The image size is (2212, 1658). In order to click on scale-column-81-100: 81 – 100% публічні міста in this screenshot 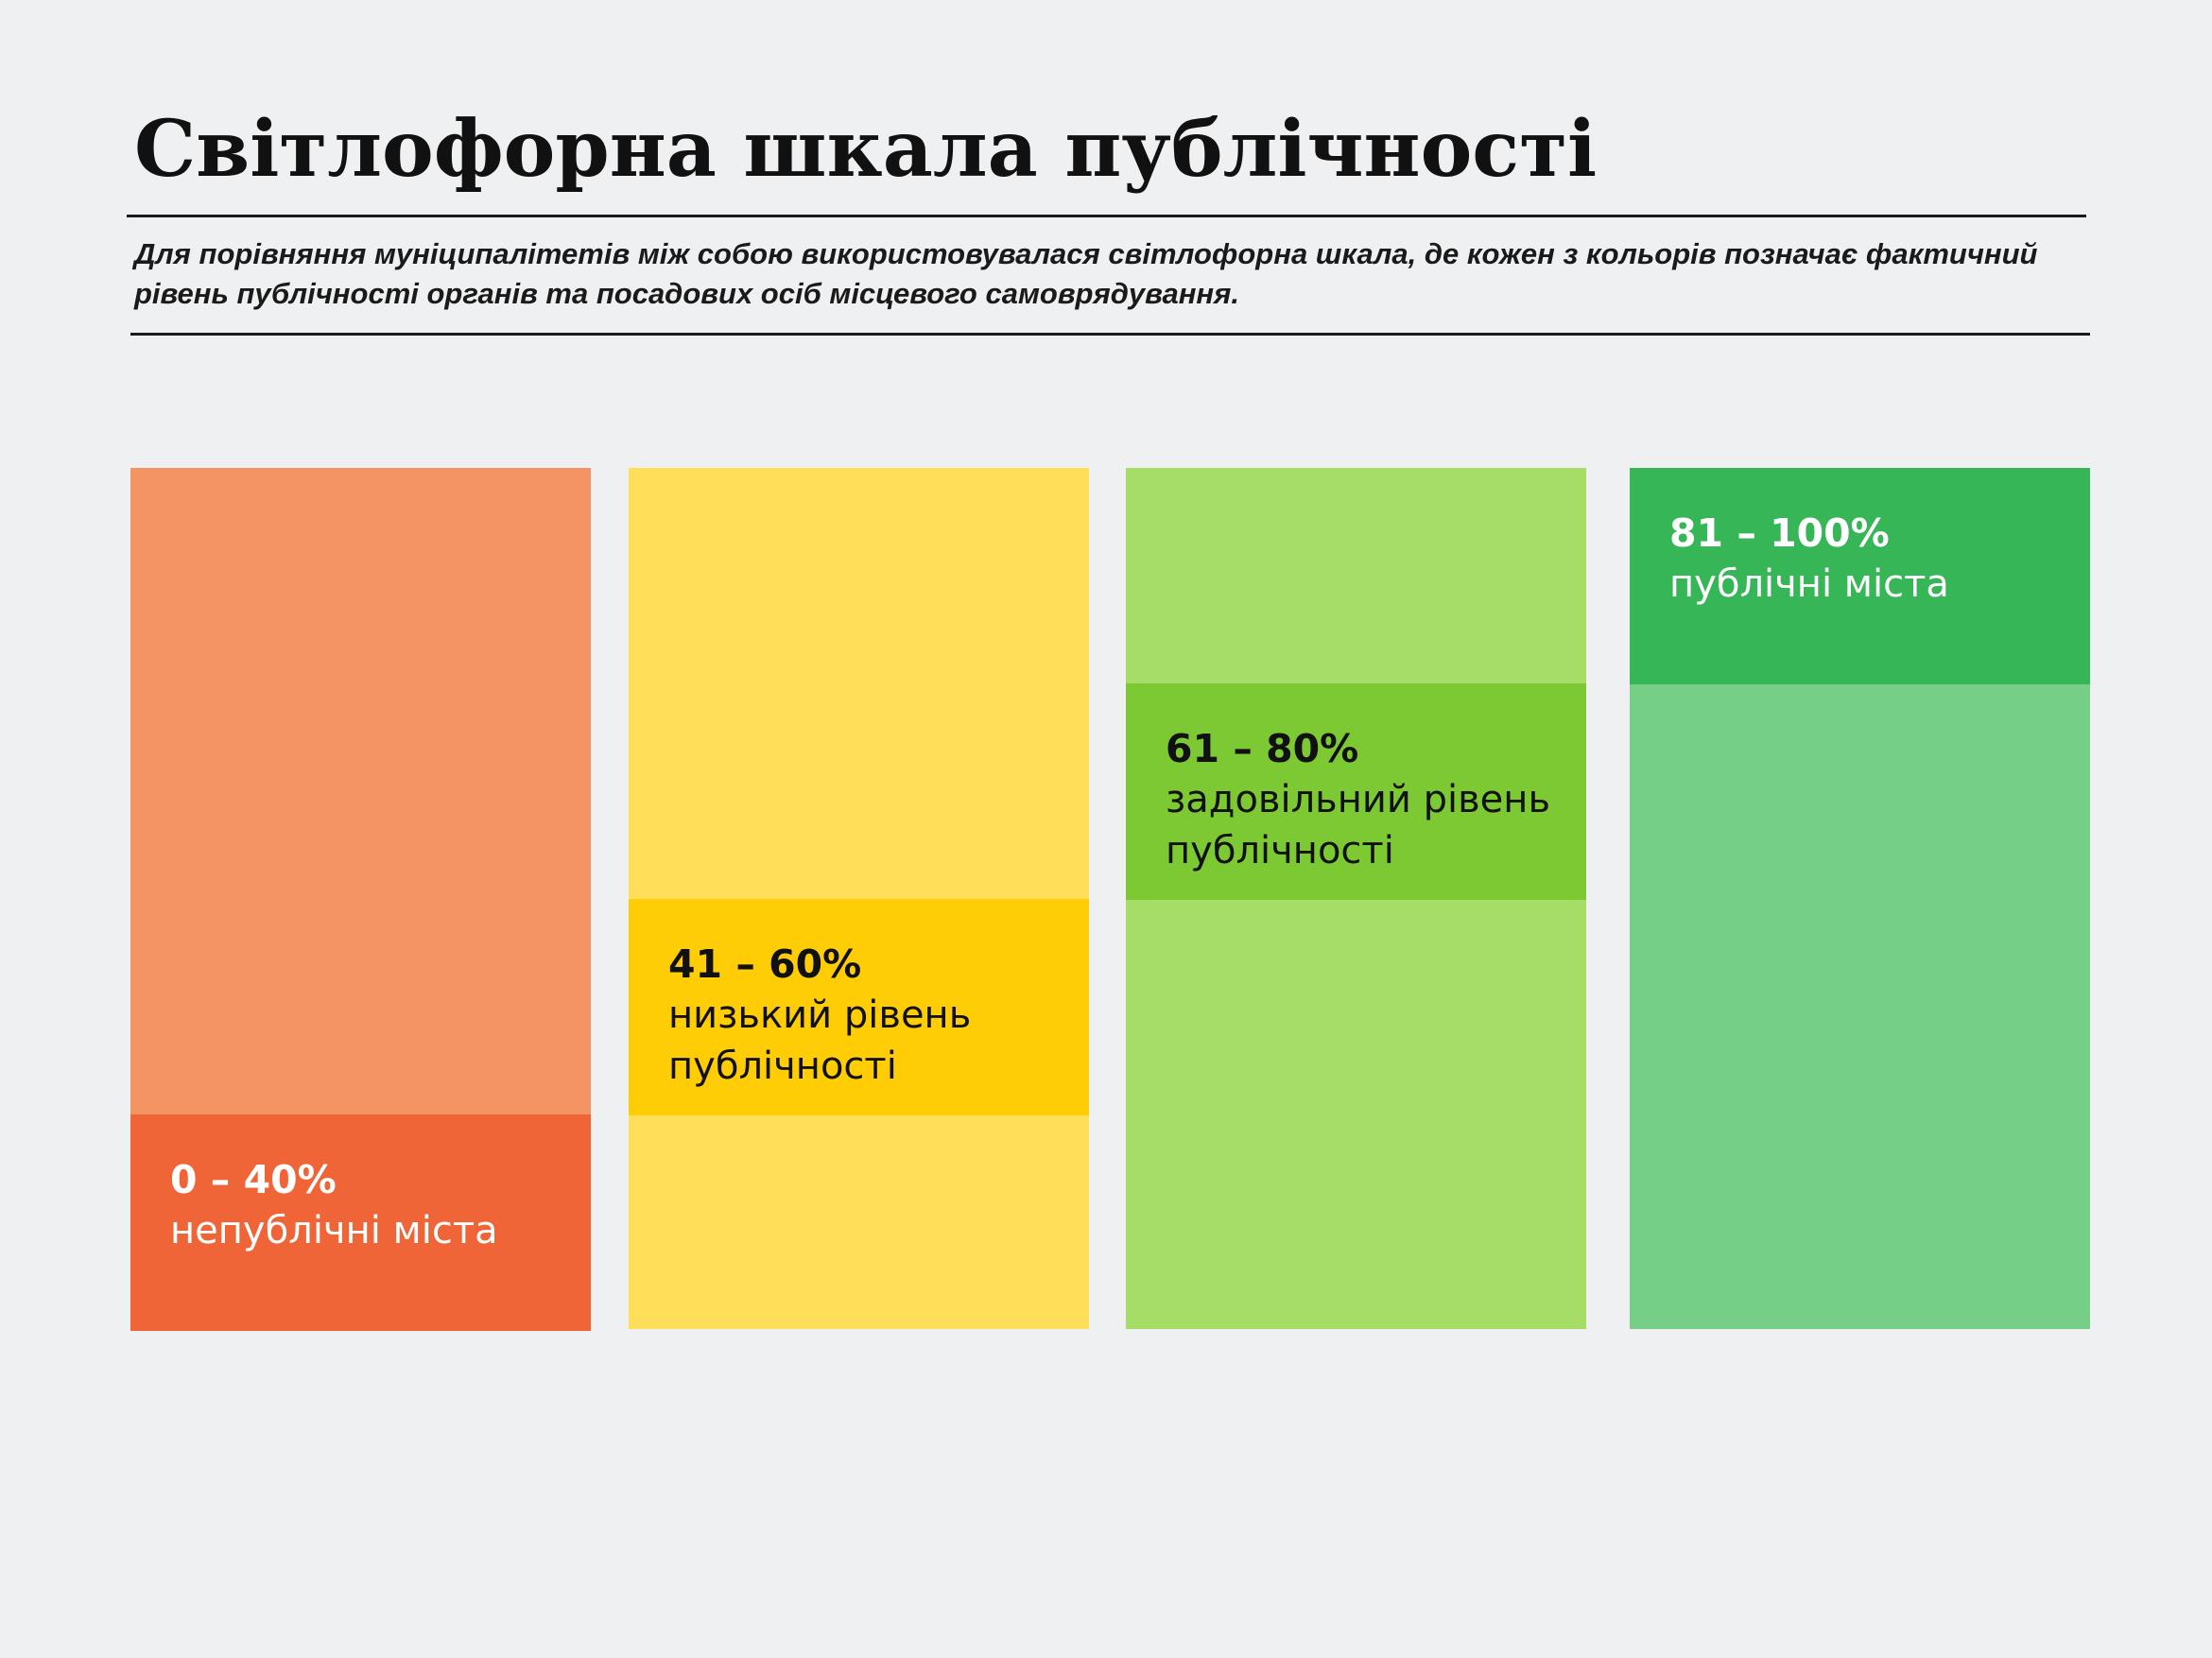, I will do `click(1860, 898)`.